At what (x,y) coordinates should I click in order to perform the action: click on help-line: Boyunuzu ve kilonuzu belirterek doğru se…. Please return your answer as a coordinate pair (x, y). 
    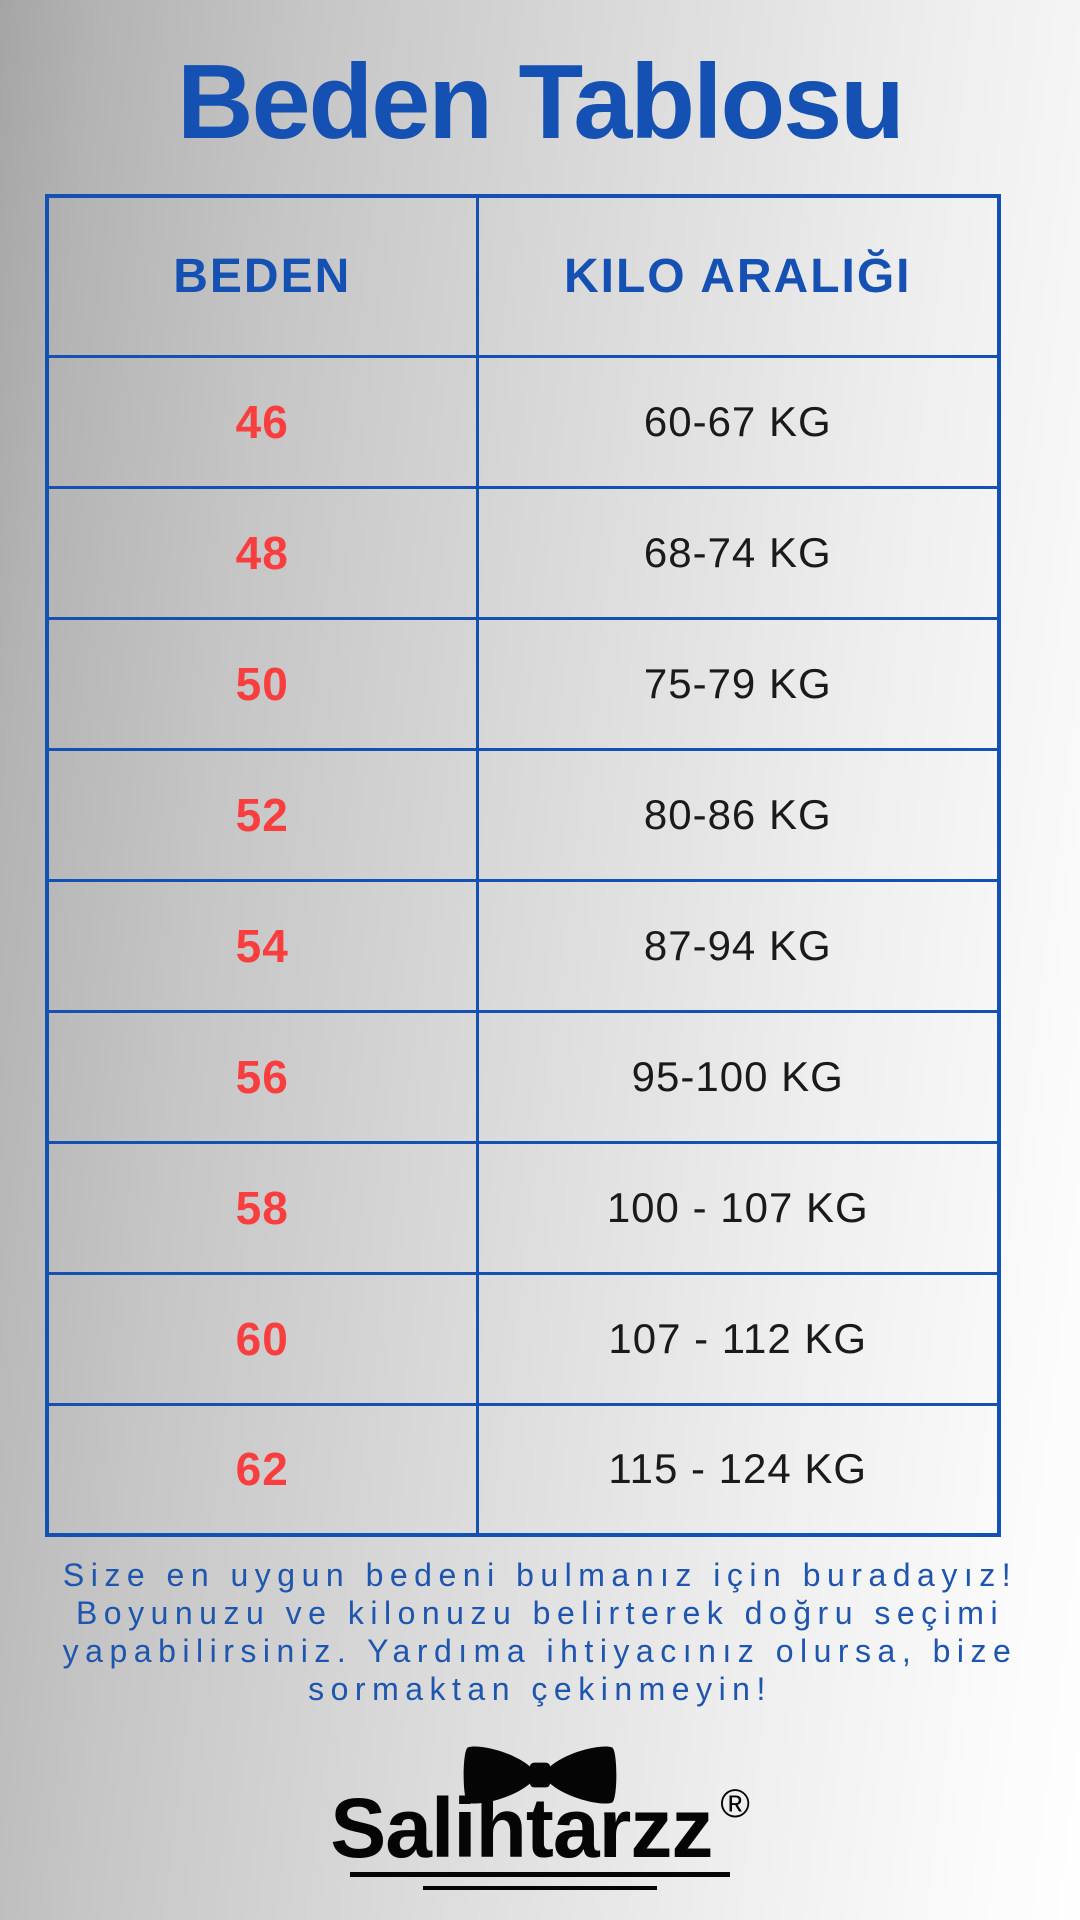
    Looking at the image, I should click on (540, 1613).